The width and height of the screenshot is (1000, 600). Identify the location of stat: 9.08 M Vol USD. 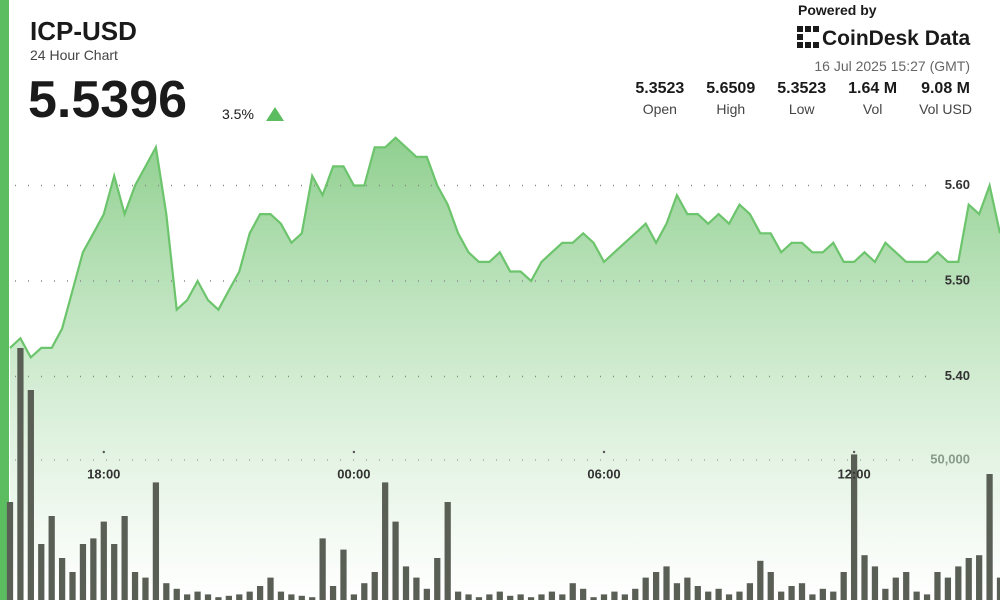
(945, 98).